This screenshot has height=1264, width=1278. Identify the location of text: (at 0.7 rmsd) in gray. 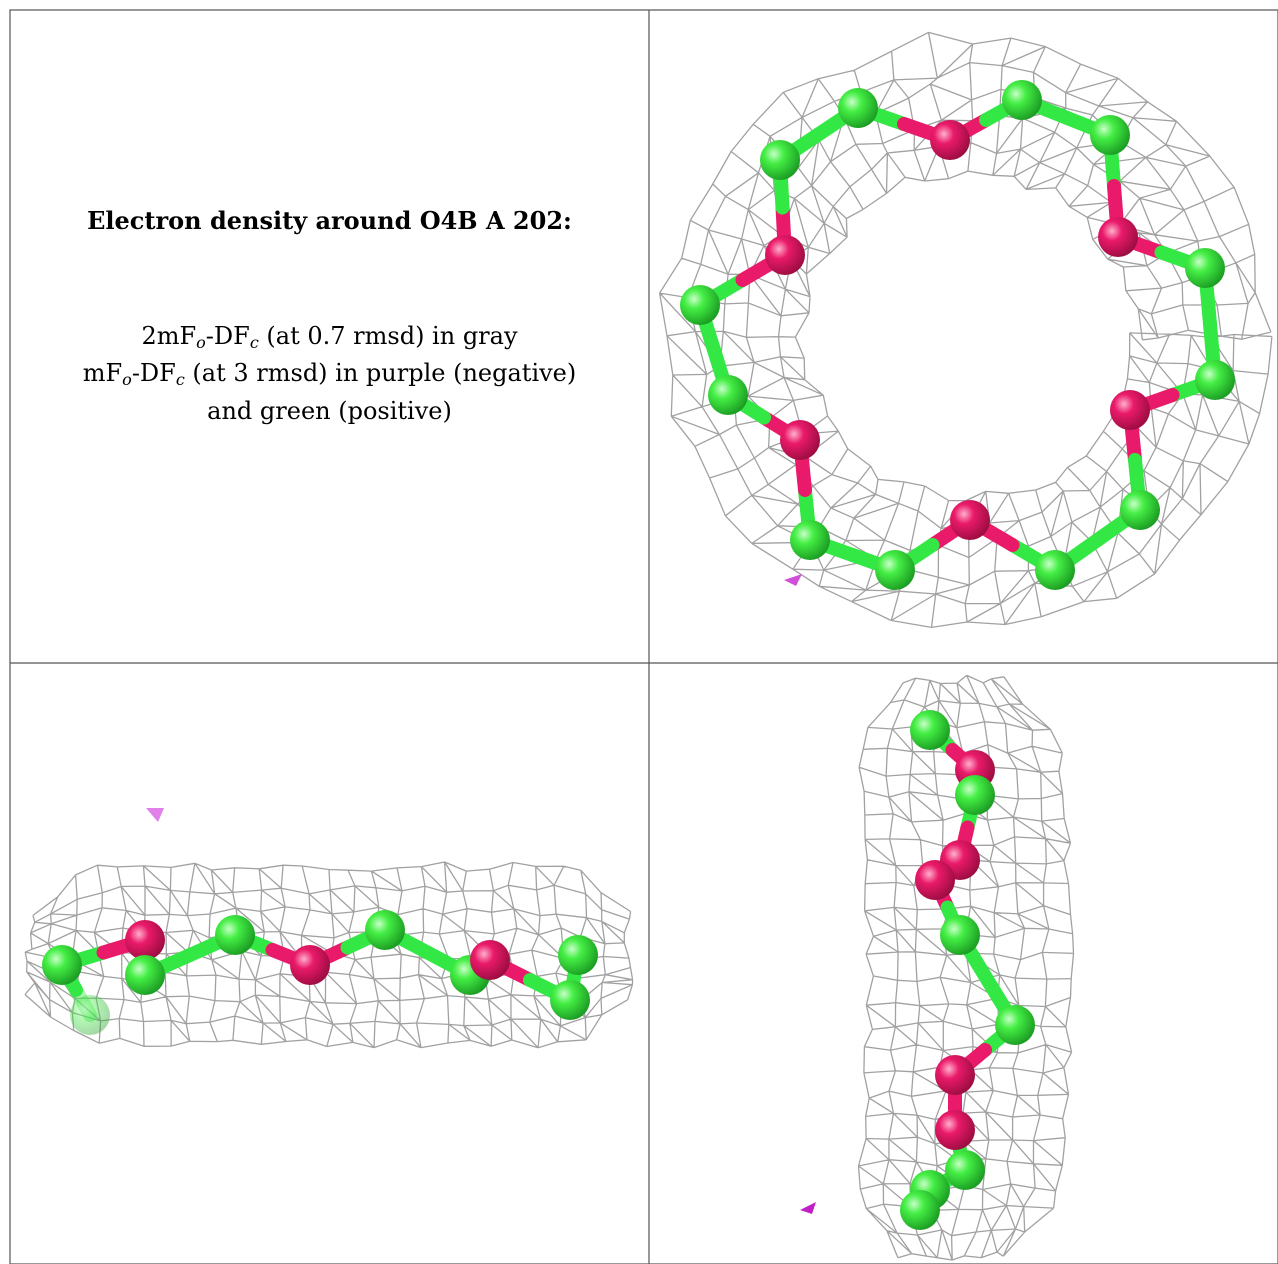
(388, 336).